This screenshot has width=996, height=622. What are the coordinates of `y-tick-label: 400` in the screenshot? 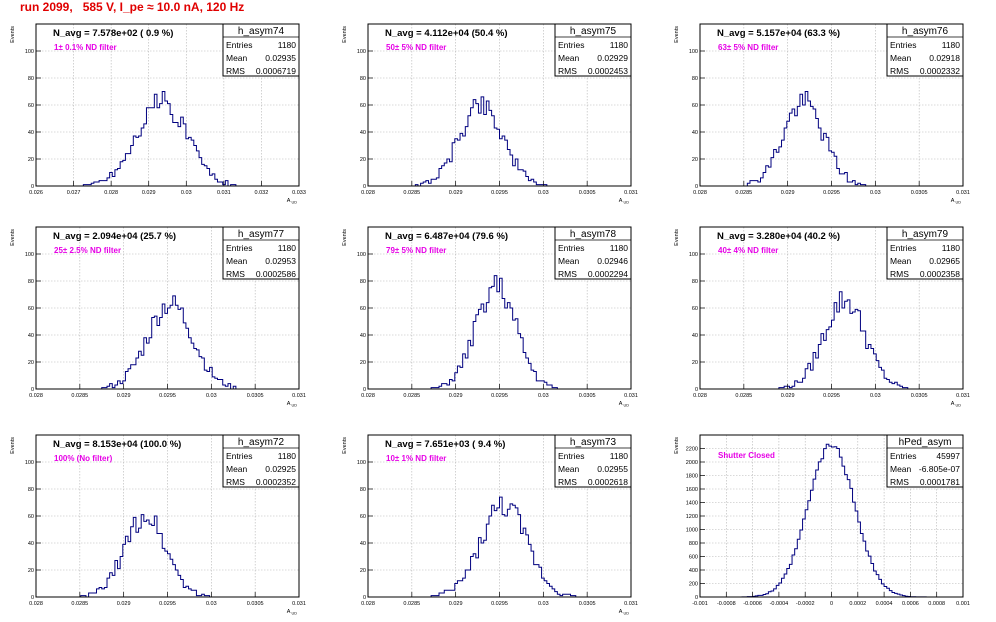 It's located at (693, 571).